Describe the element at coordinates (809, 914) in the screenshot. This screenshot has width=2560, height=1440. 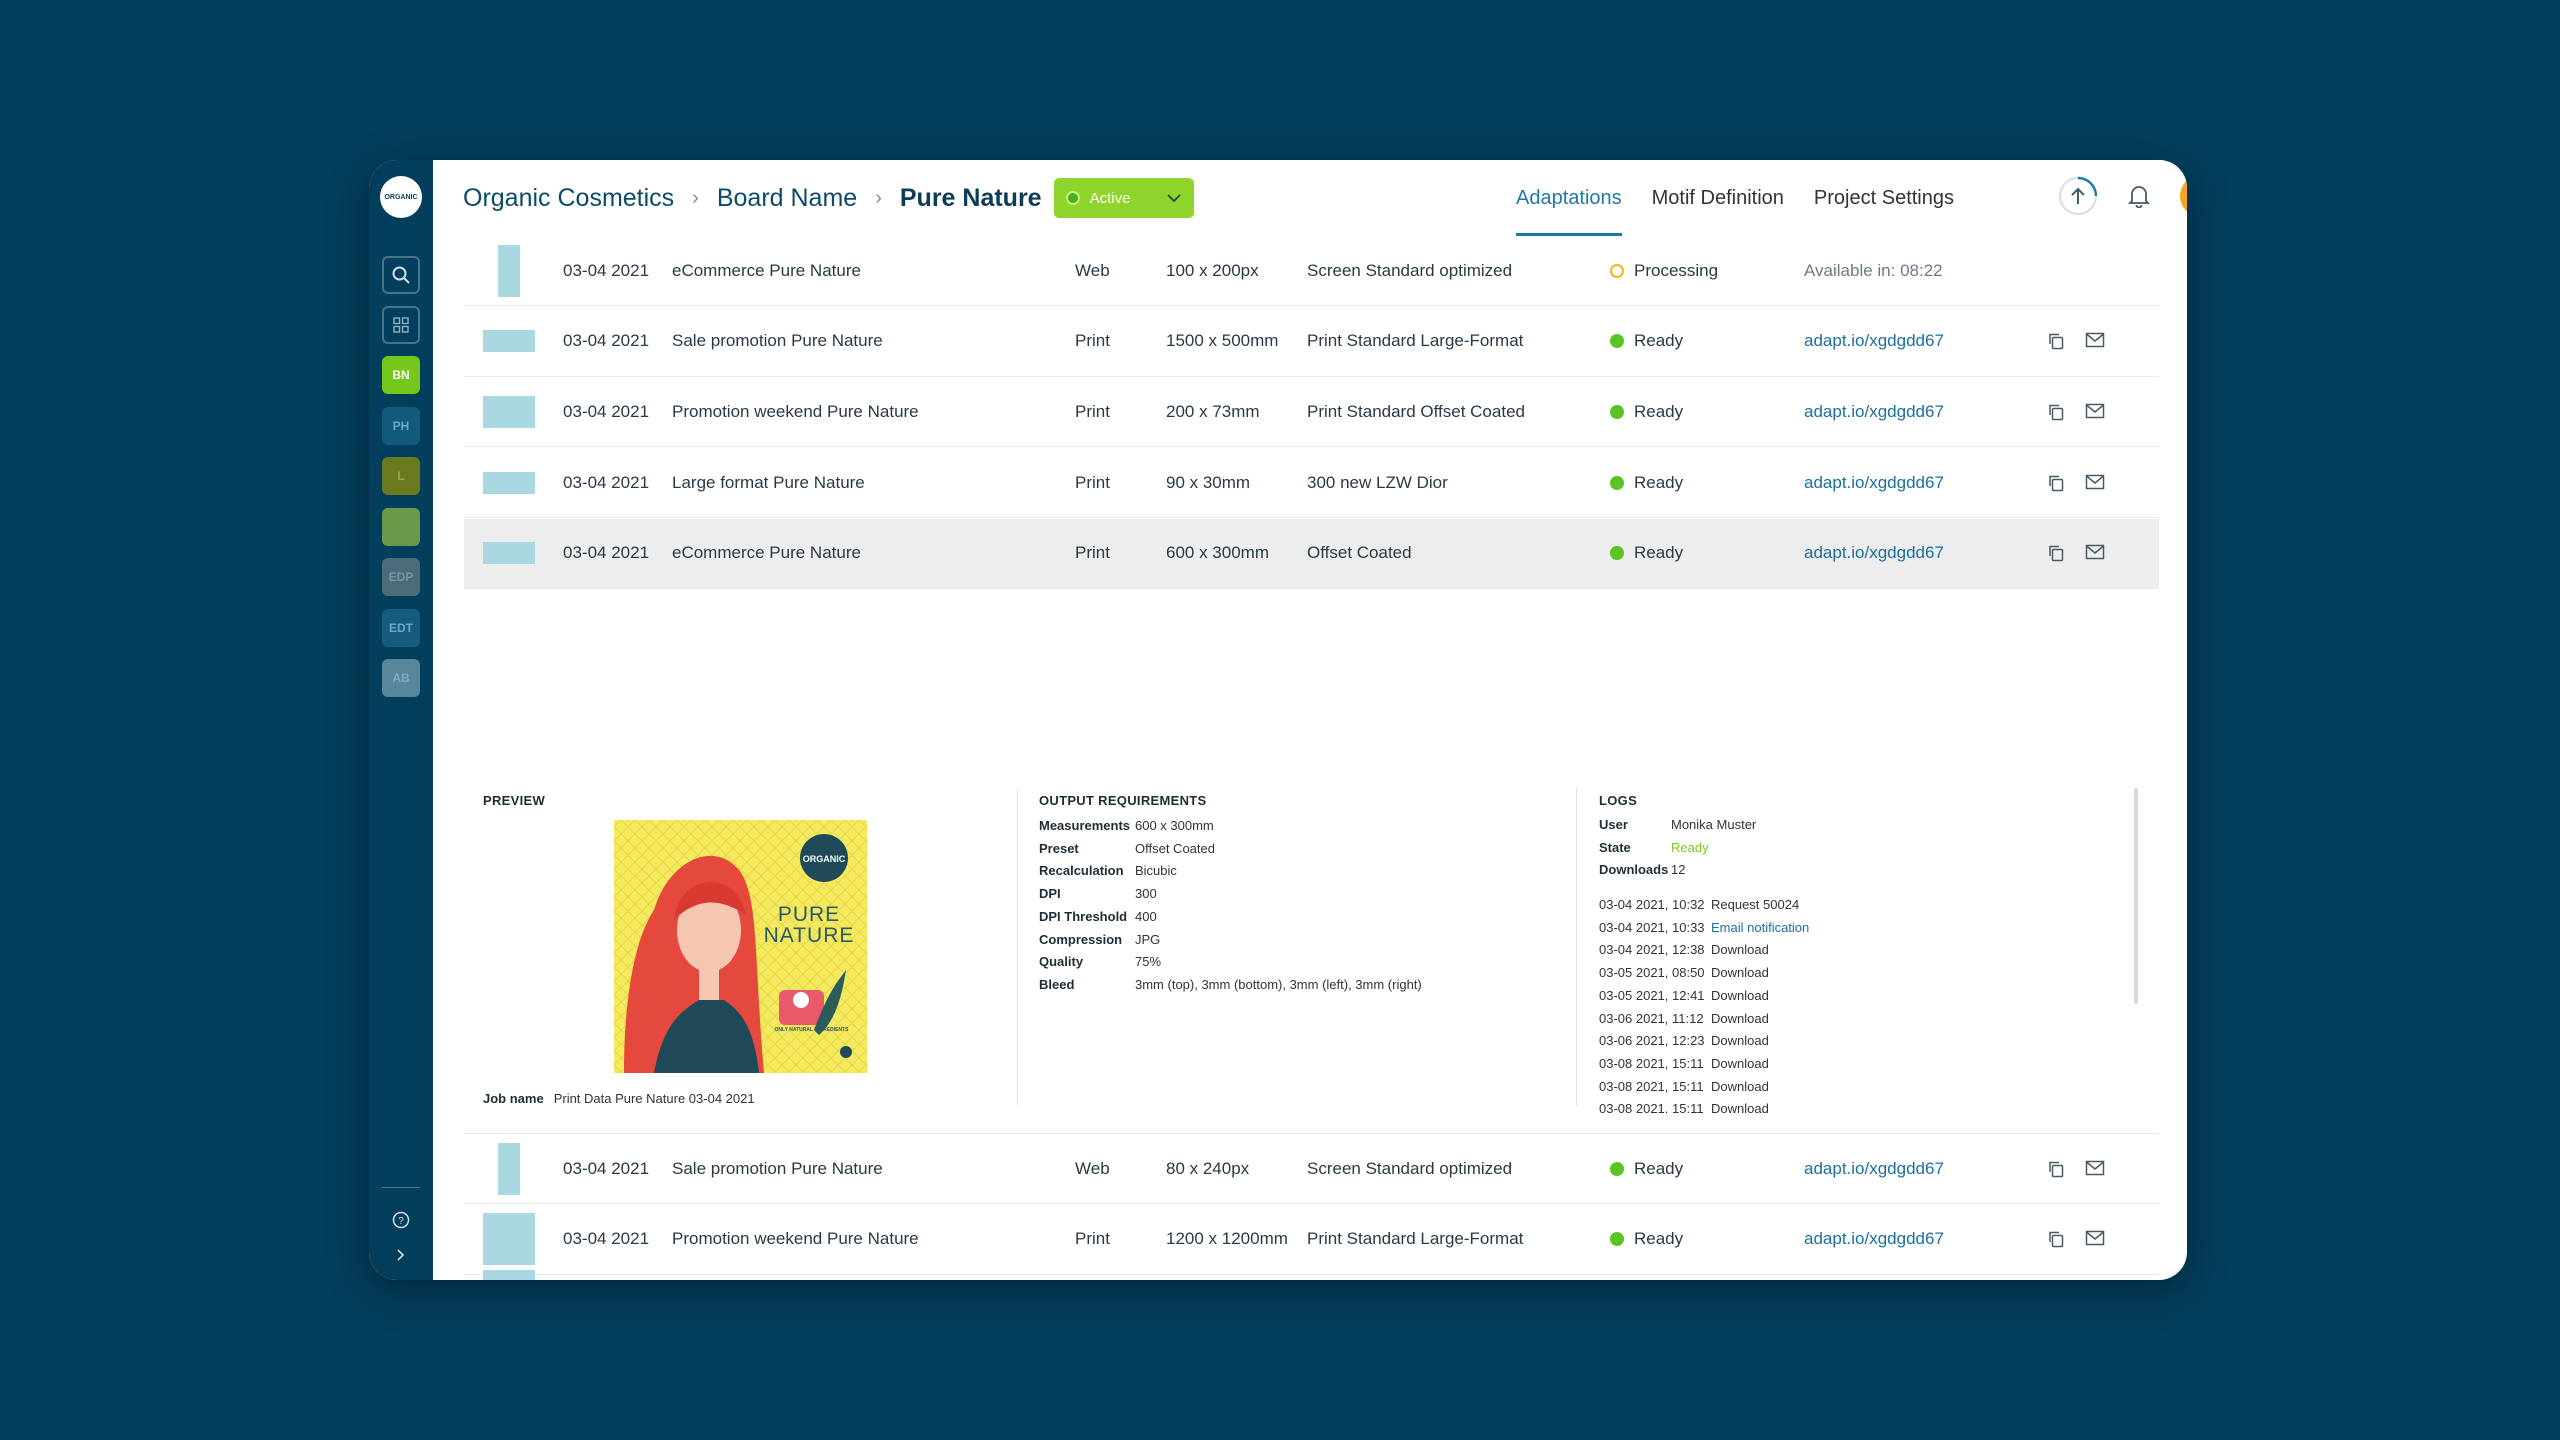
I see `poster-title-line-1: PURE` at that location.